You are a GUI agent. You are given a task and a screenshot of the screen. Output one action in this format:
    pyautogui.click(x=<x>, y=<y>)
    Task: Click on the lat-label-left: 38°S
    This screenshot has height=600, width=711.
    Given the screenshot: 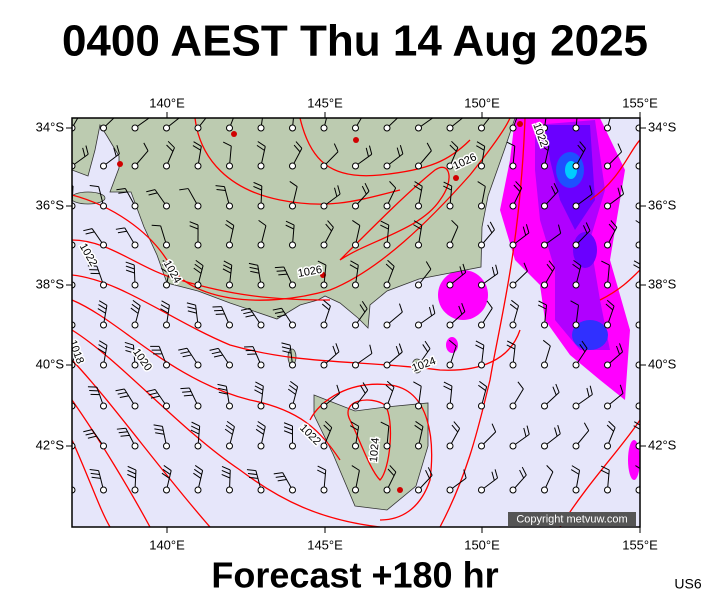 What is the action you would take?
    pyautogui.click(x=50, y=283)
    